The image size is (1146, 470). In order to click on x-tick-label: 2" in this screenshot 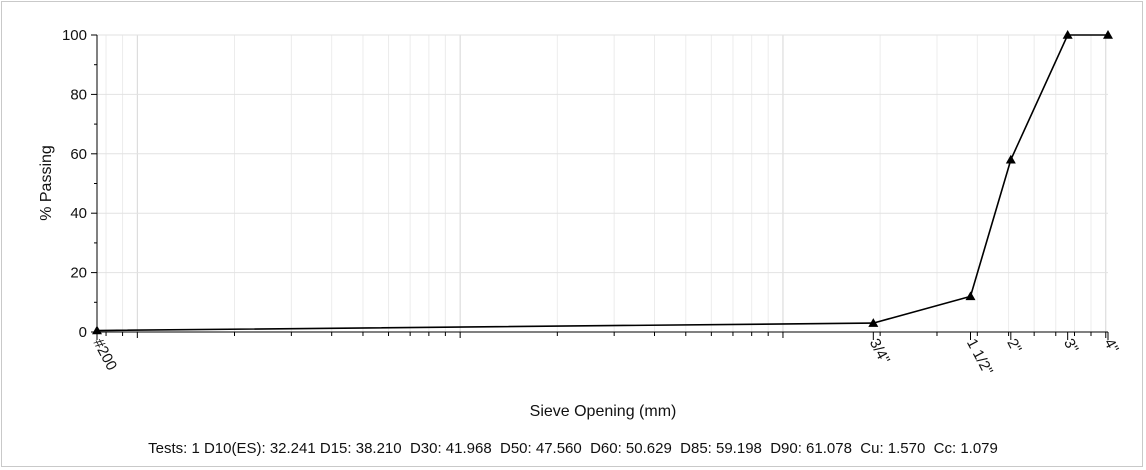, I will do `click(1013, 346)`.